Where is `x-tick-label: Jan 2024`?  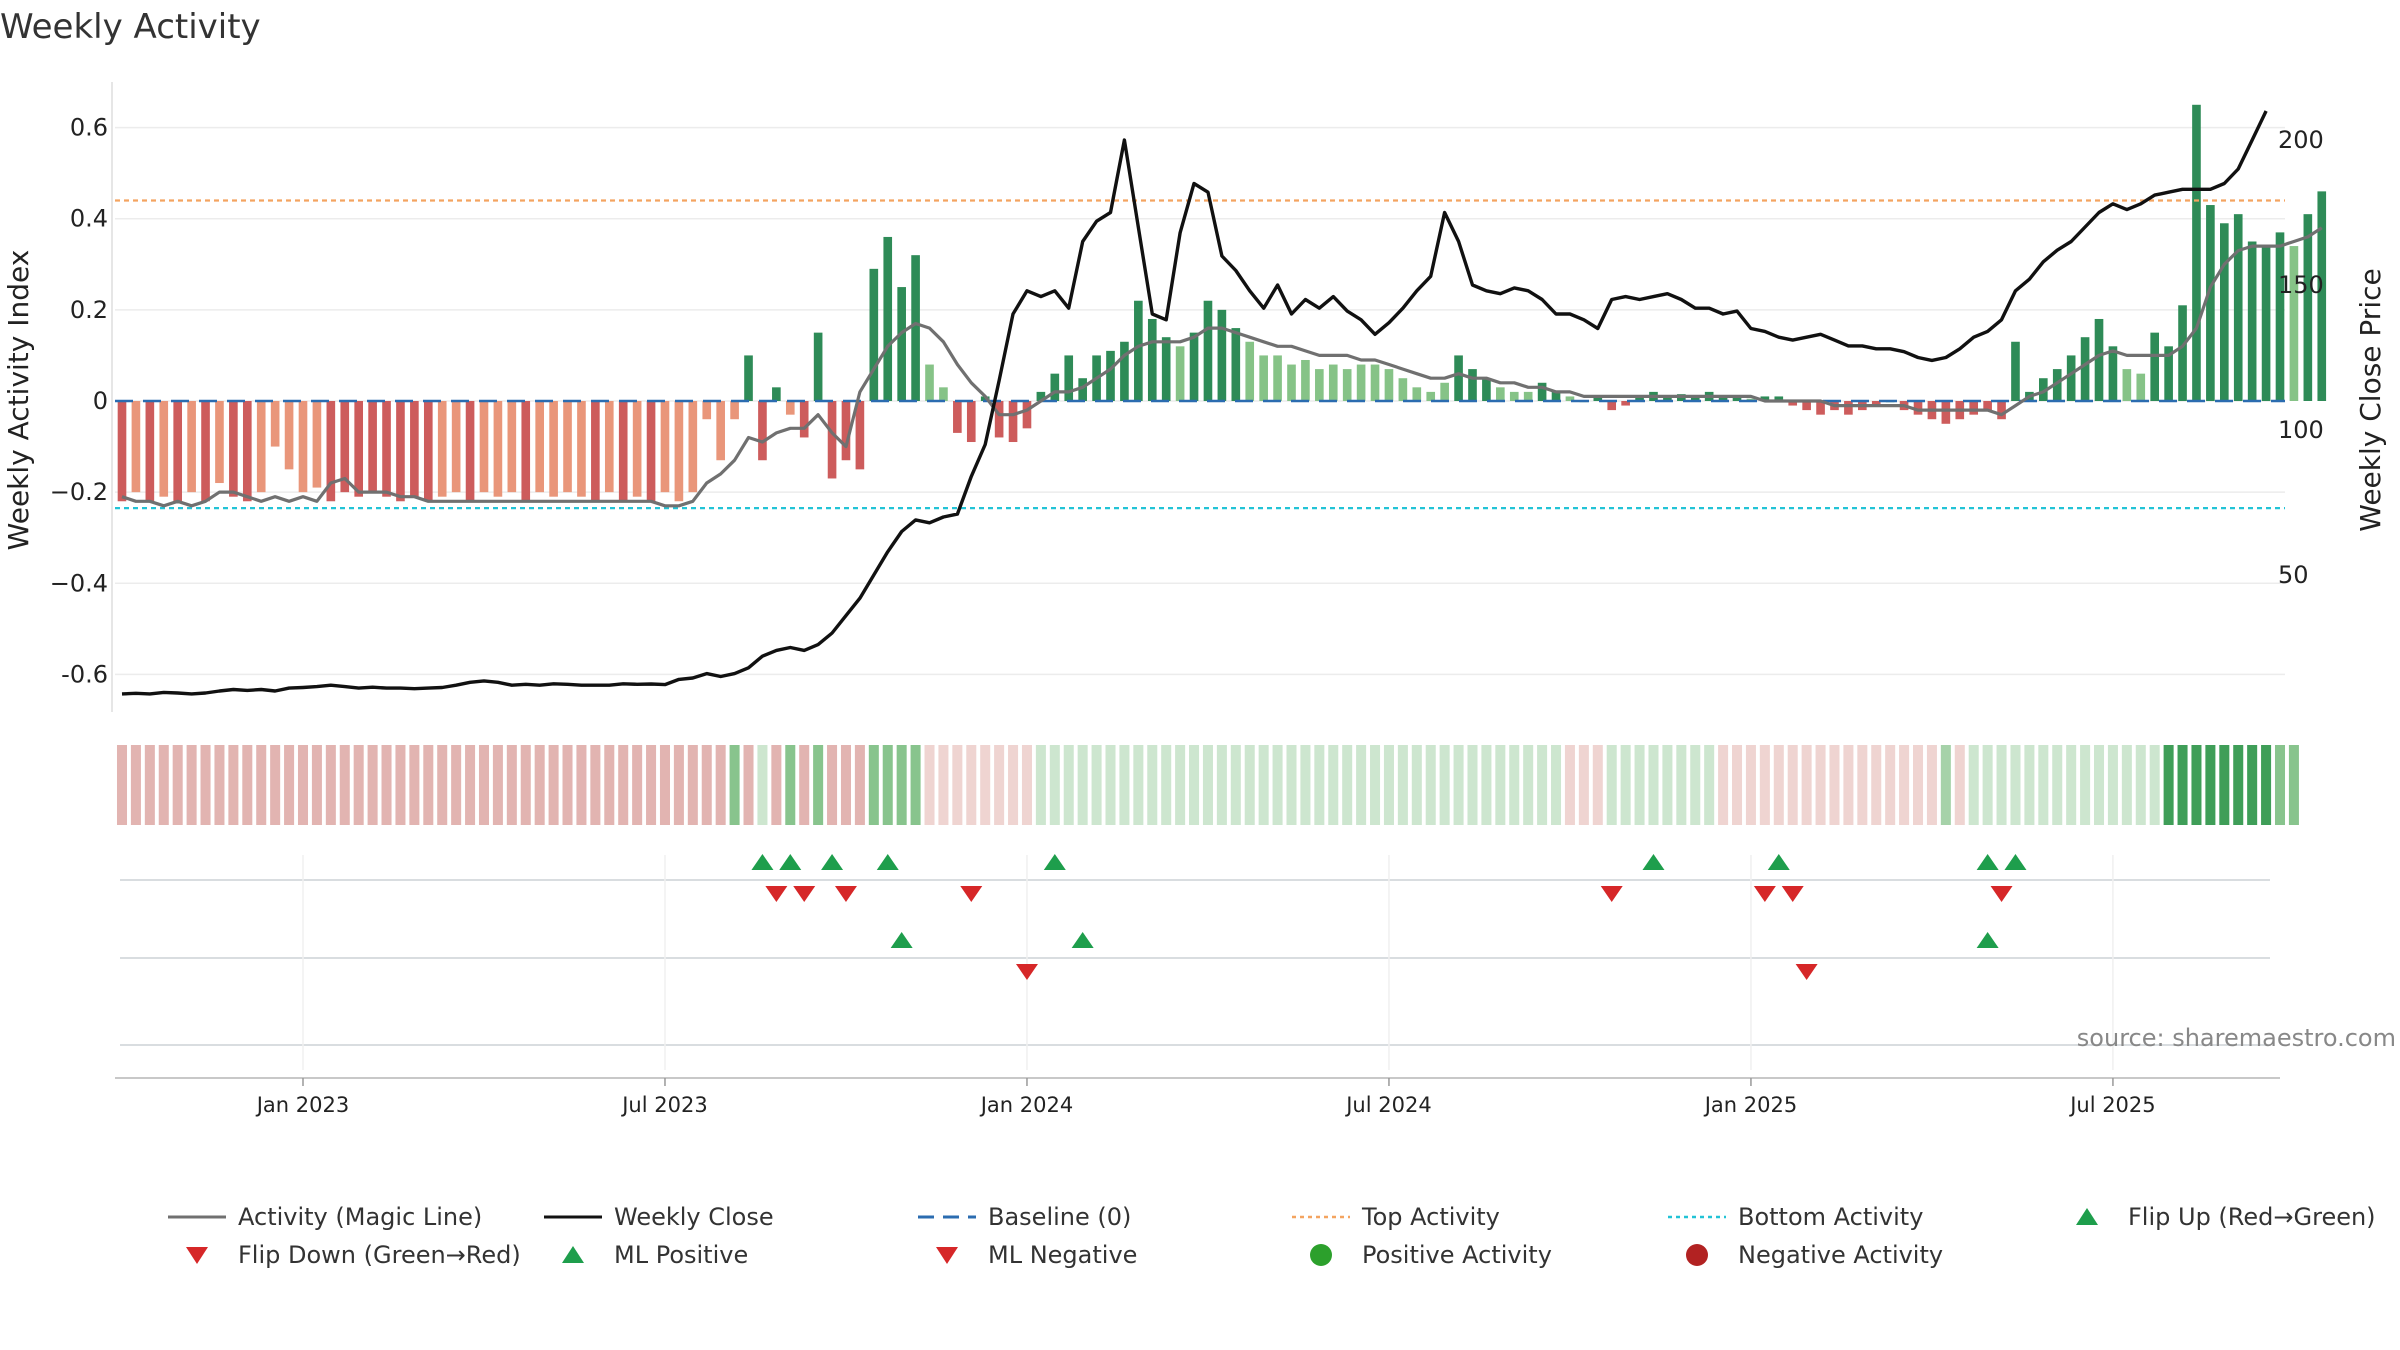
x-tick-label: Jan 2024 is located at coordinates (1026, 1105).